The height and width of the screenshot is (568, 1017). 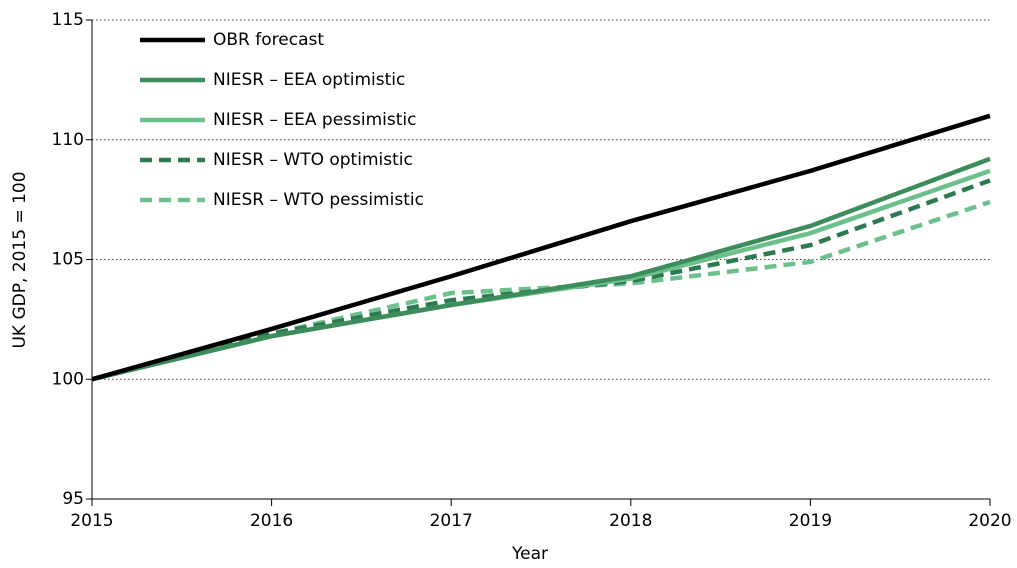 What do you see at coordinates (91, 521) in the screenshot?
I see `x-tick-label: 2015` at bounding box center [91, 521].